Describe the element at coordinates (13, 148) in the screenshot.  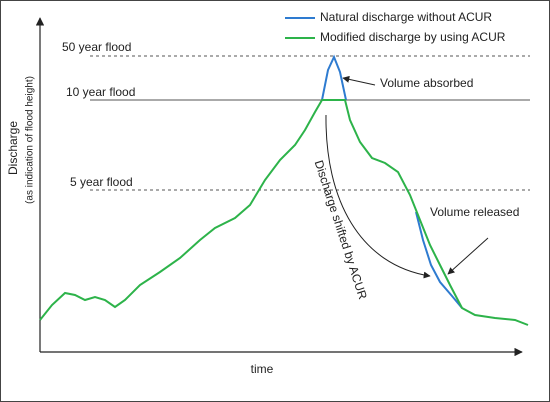
I see `y-axis-label: Discharge` at that location.